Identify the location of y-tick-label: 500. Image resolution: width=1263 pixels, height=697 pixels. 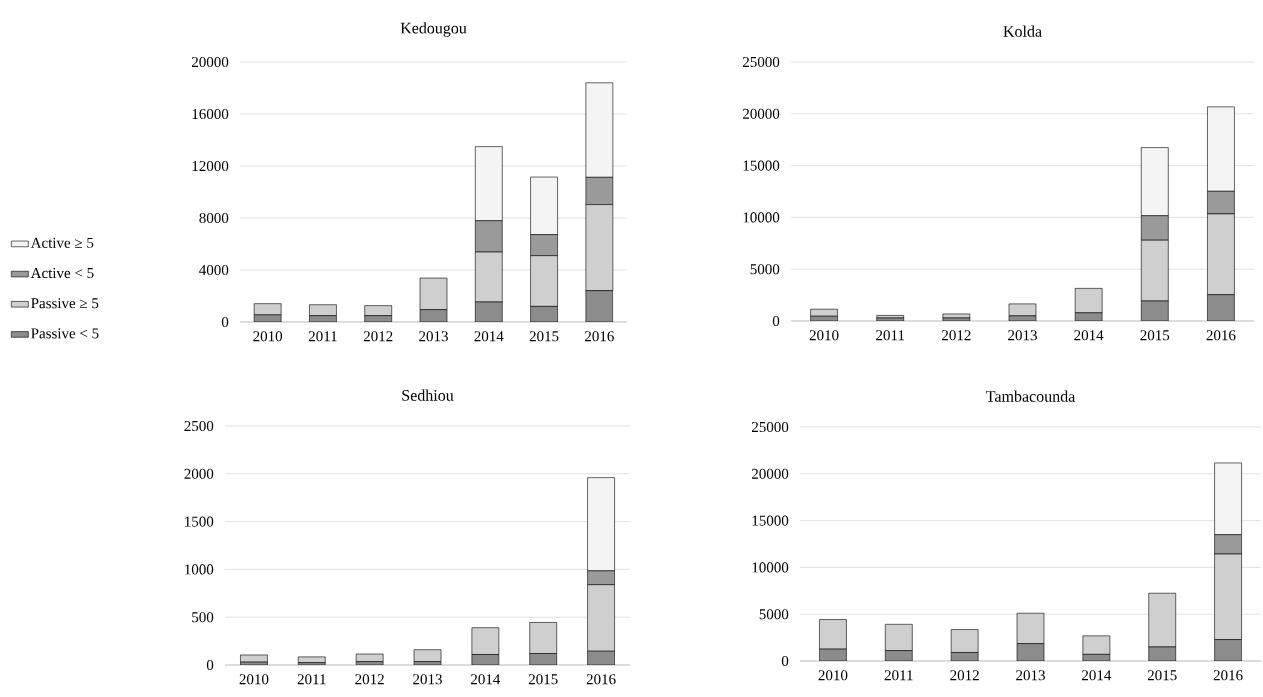
(203, 617).